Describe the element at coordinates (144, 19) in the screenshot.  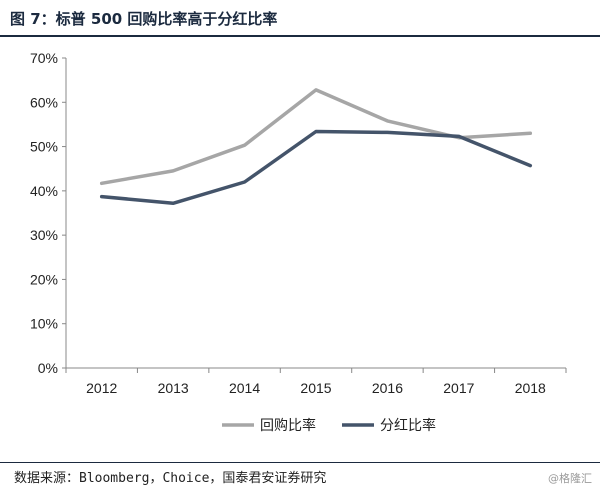
I see `figure-title: 图 7：标普 500 回购比率高于分红比率` at that location.